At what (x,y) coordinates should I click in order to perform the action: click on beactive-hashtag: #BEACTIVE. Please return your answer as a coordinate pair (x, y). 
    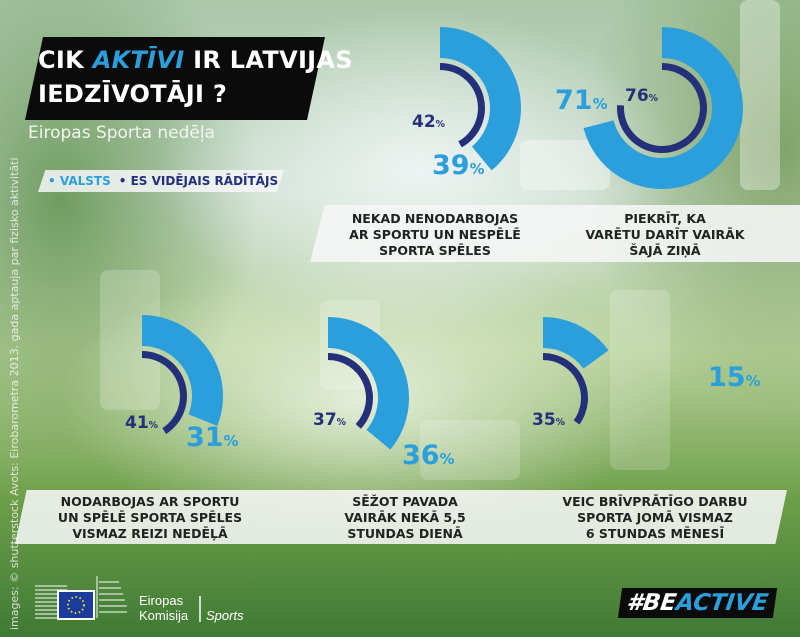
    Looking at the image, I should click on (697, 603).